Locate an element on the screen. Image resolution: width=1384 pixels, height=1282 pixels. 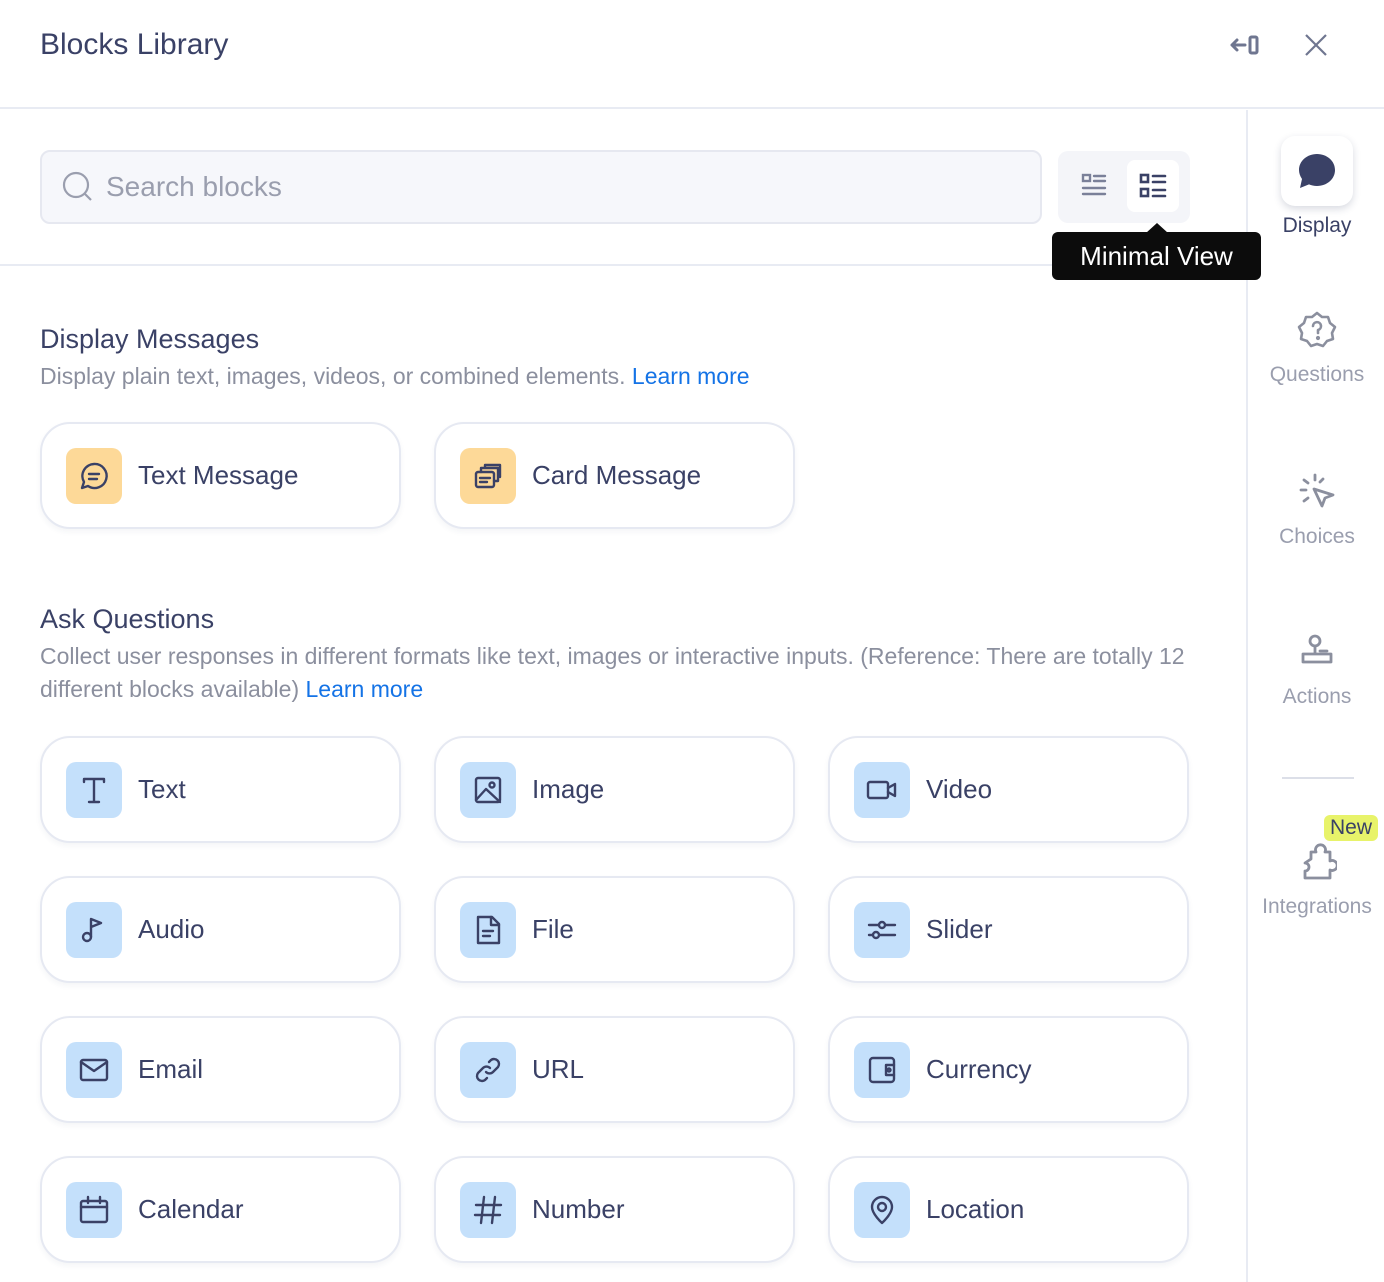
hash-icon is located at coordinates (488, 1209).